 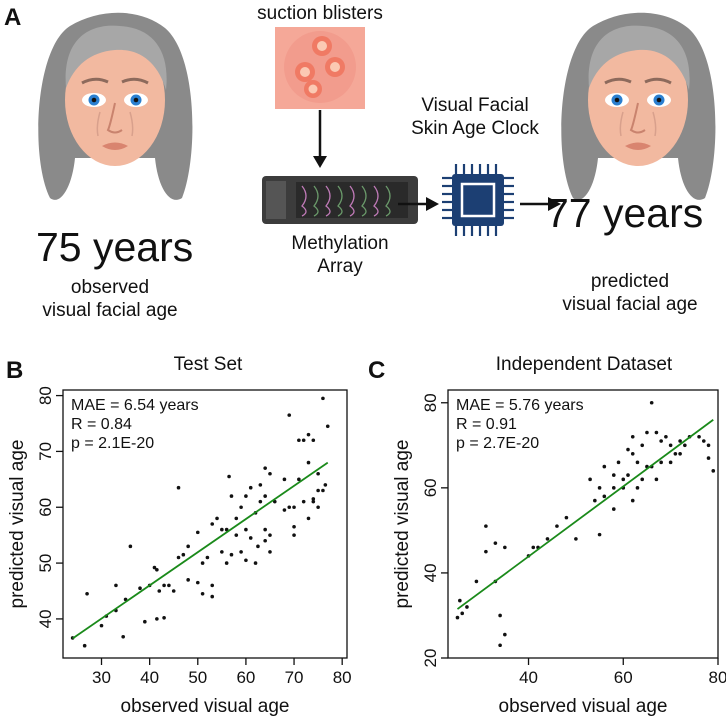 I want to click on panel-letter-b: B, so click(x=14, y=370).